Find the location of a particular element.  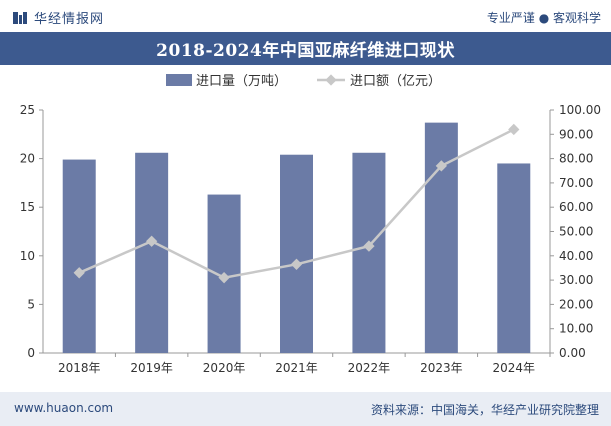

x-tick-label: 2018年 is located at coordinates (79, 368).